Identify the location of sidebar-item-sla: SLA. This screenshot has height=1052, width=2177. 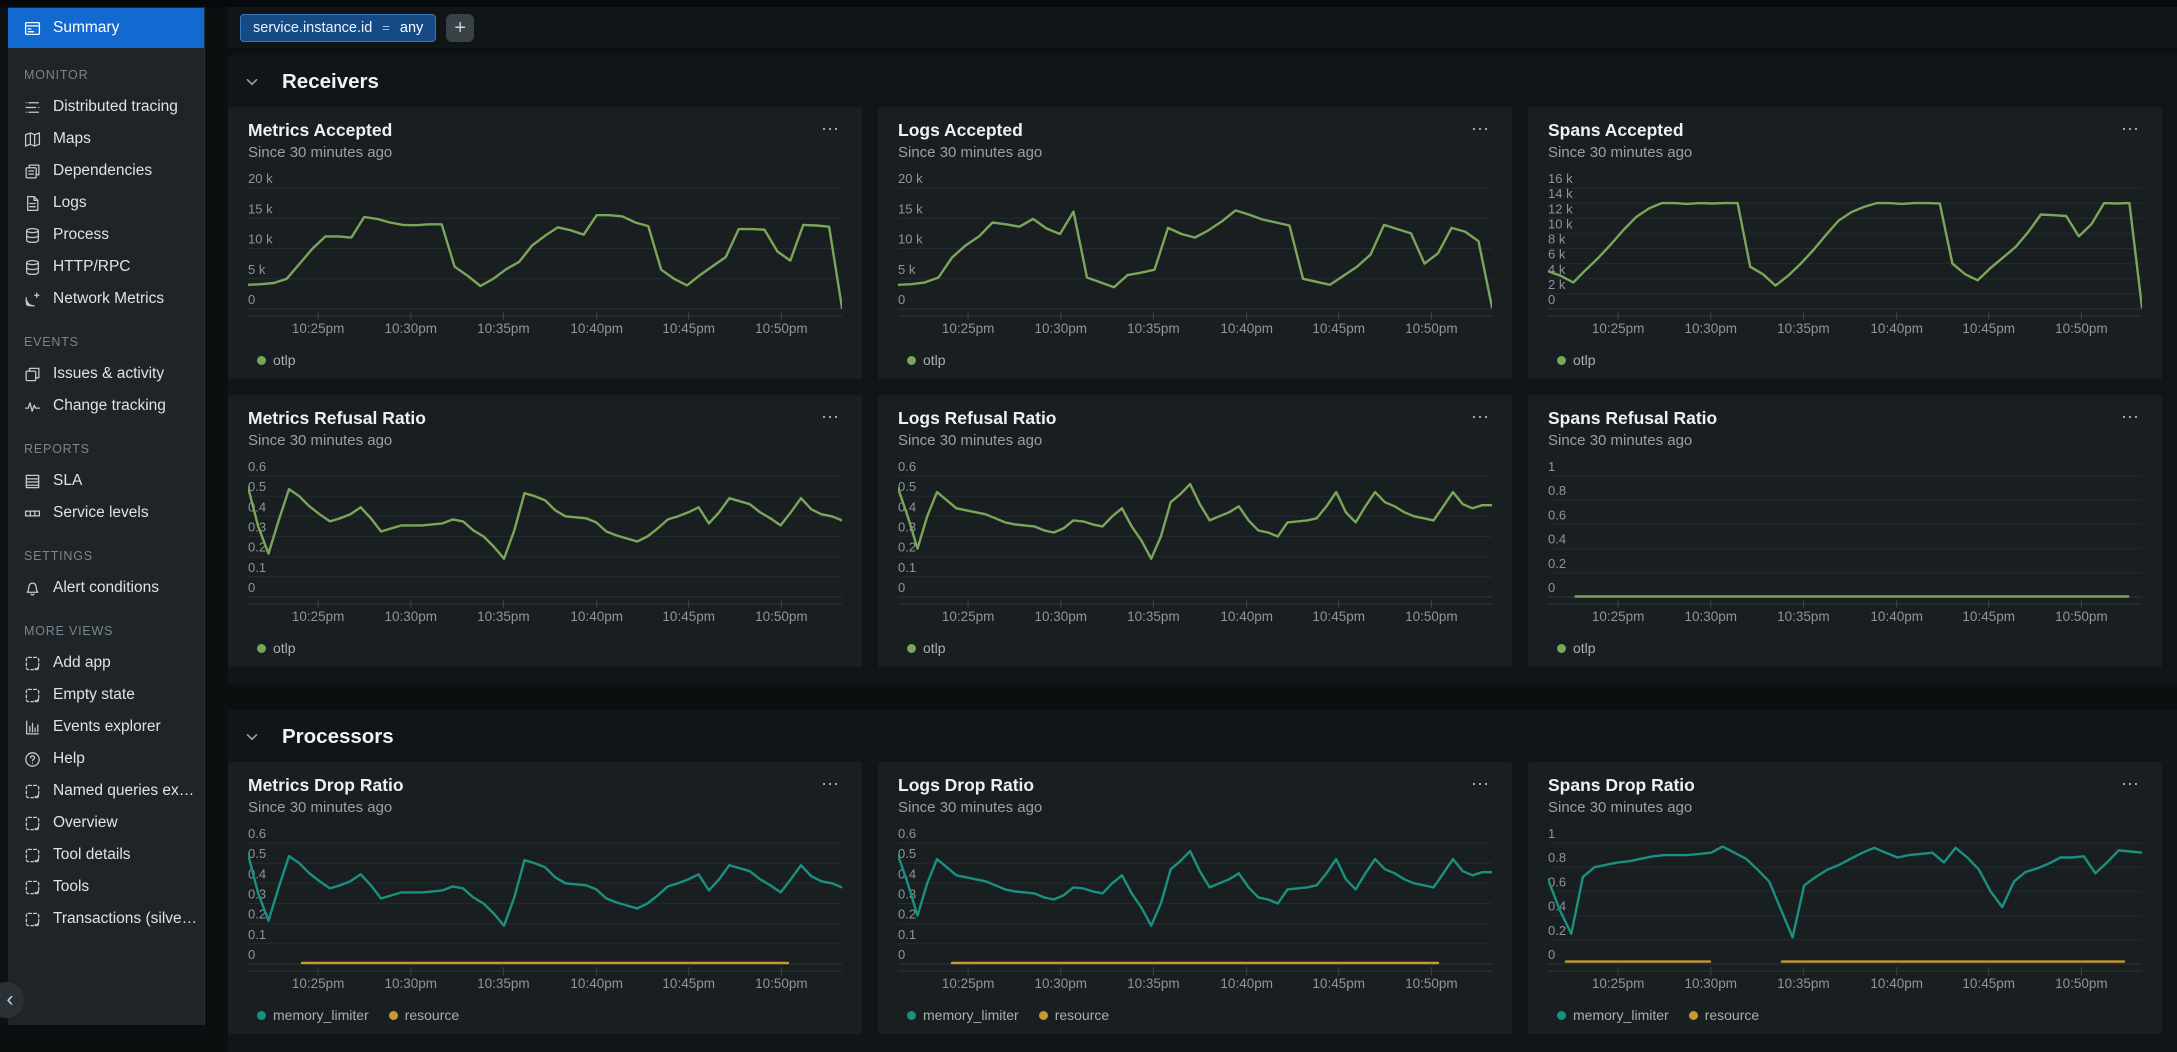
(106, 481).